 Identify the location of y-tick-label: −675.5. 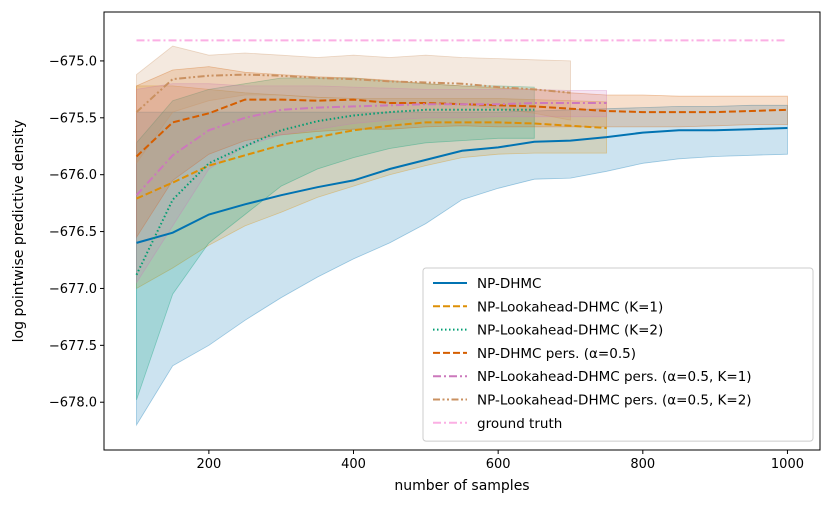
(73, 118).